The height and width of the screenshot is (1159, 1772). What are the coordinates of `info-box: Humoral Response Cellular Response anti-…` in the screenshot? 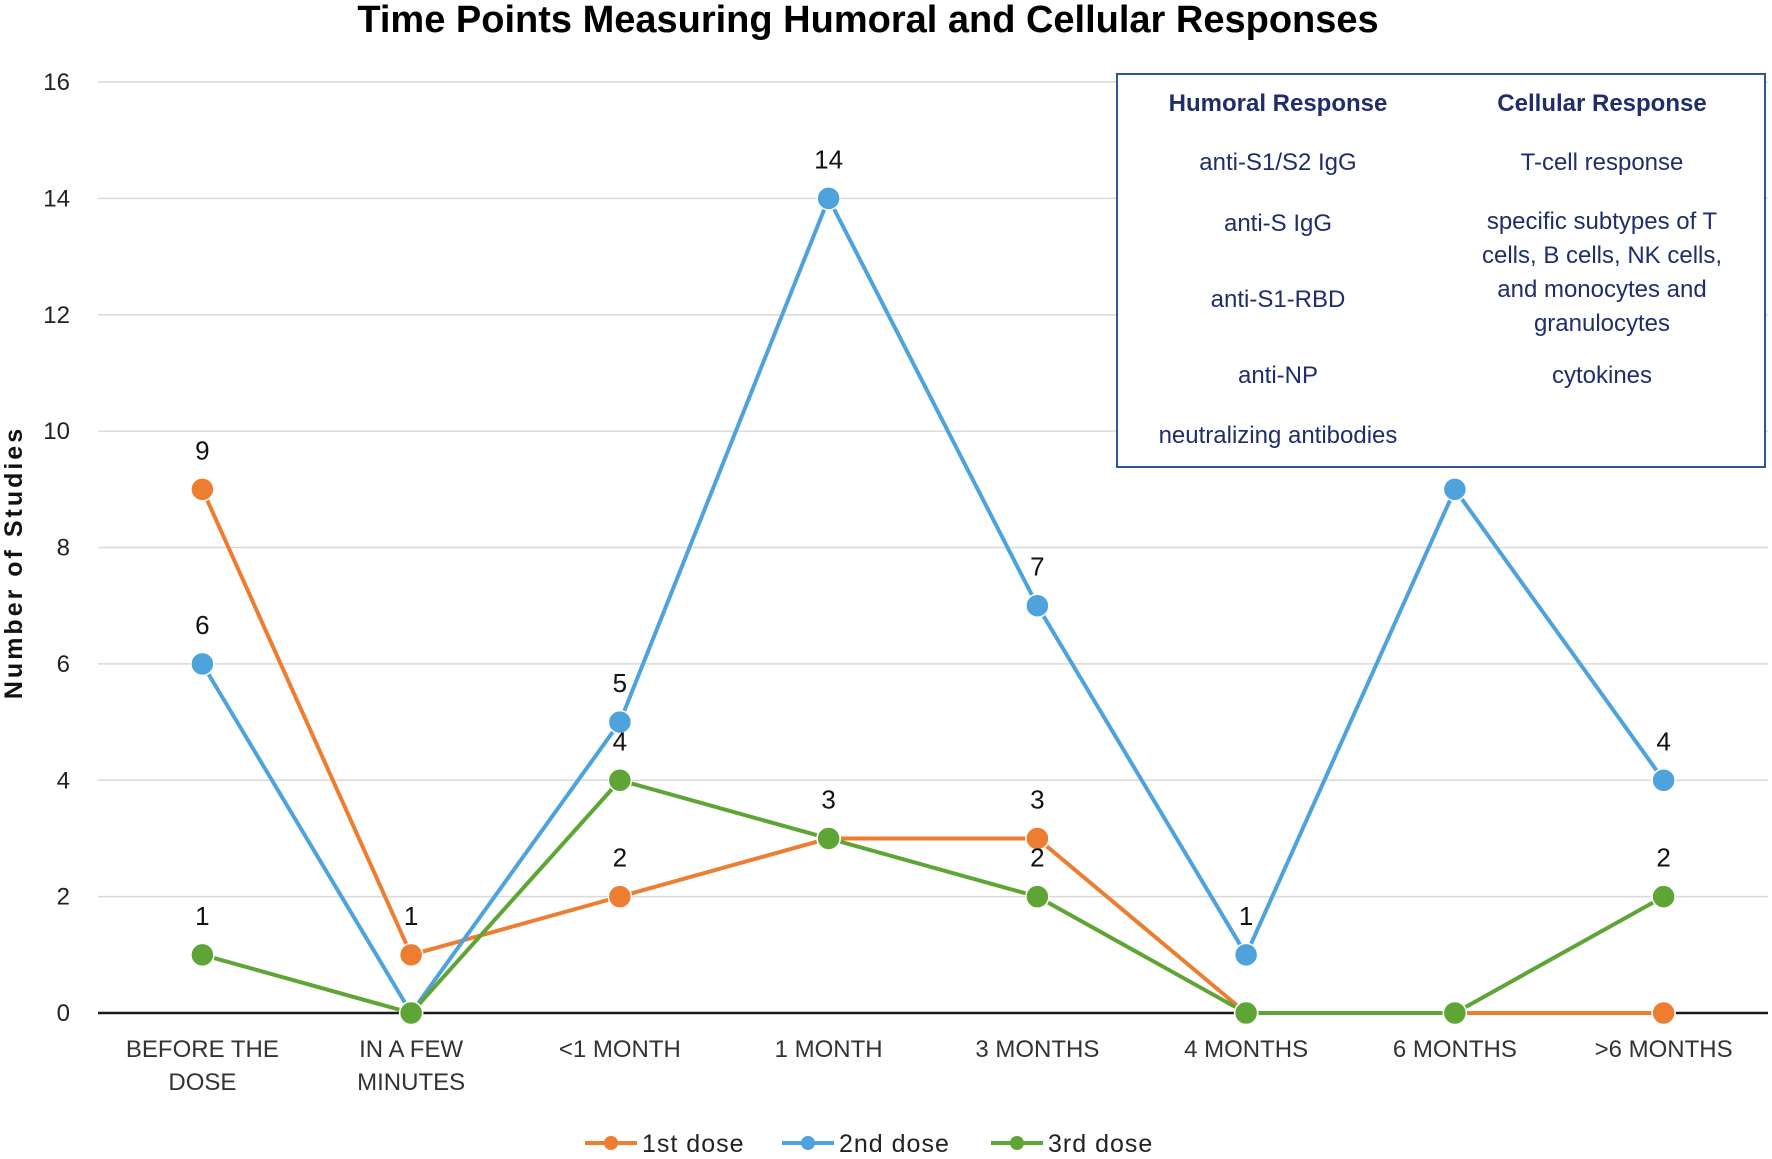 It's located at (1441, 270).